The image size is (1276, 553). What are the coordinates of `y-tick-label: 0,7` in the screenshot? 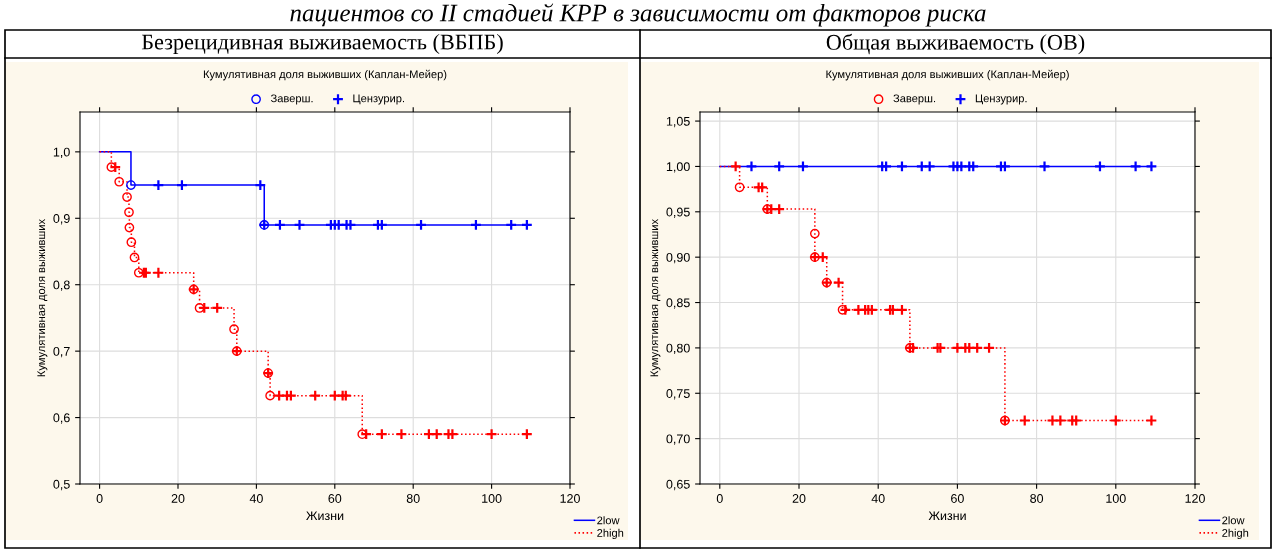 It's located at (61, 352).